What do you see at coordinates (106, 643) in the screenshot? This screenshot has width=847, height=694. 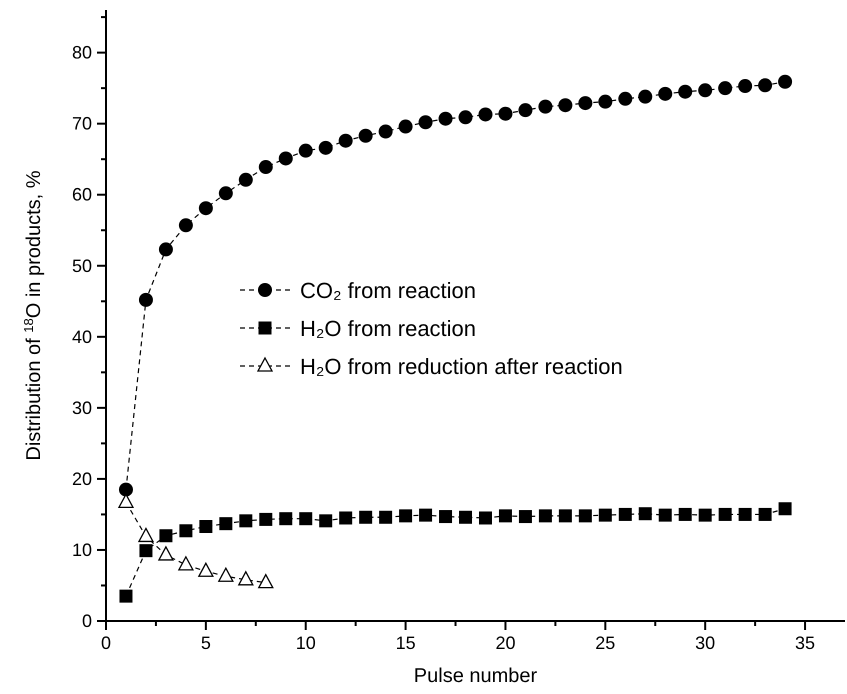 I see `x-tick-label: 0` at bounding box center [106, 643].